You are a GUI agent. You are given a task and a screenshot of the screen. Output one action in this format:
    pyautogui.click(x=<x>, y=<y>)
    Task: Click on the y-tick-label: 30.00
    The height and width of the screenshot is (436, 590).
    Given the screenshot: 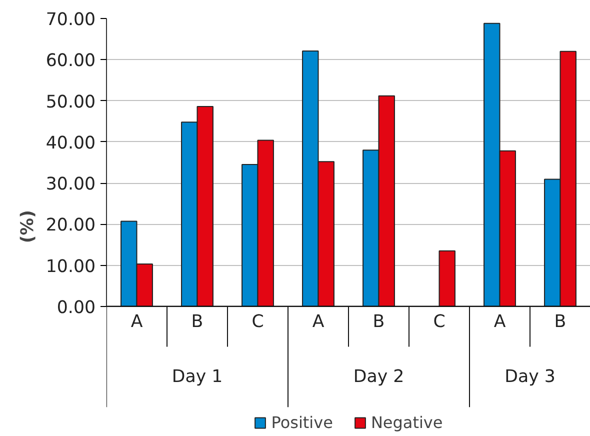 What is the action you would take?
    pyautogui.click(x=71, y=184)
    